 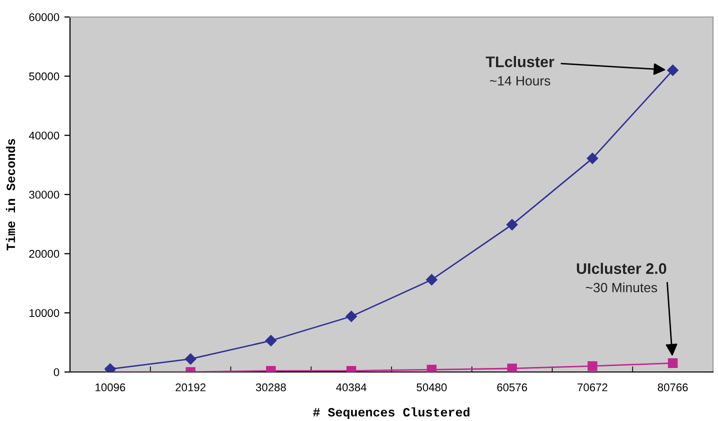 What do you see at coordinates (271, 387) in the screenshot?
I see `x-tick-label: 30288` at bounding box center [271, 387].